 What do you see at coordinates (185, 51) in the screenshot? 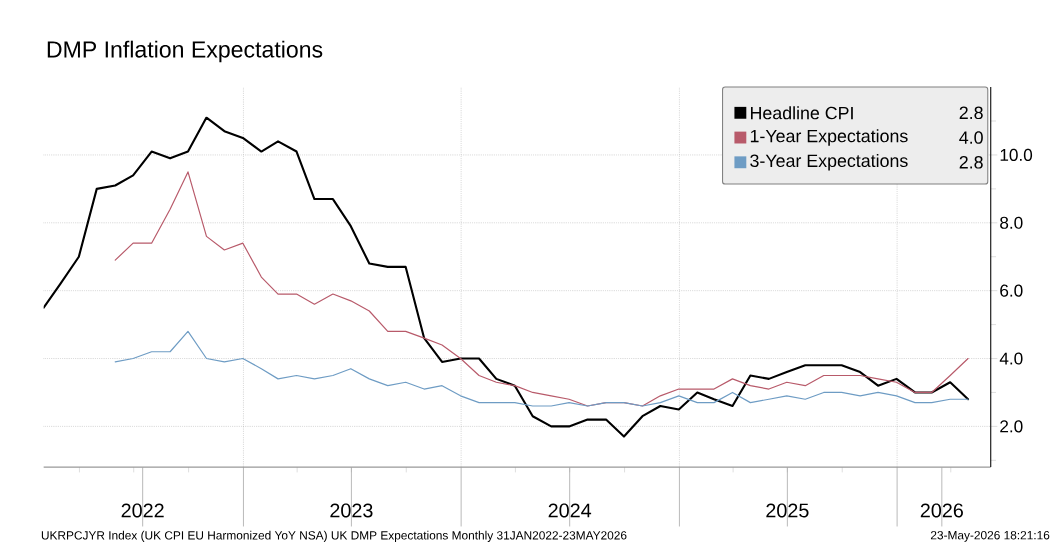
I see `chart-title: DMP Inflation Expectations` at bounding box center [185, 51].